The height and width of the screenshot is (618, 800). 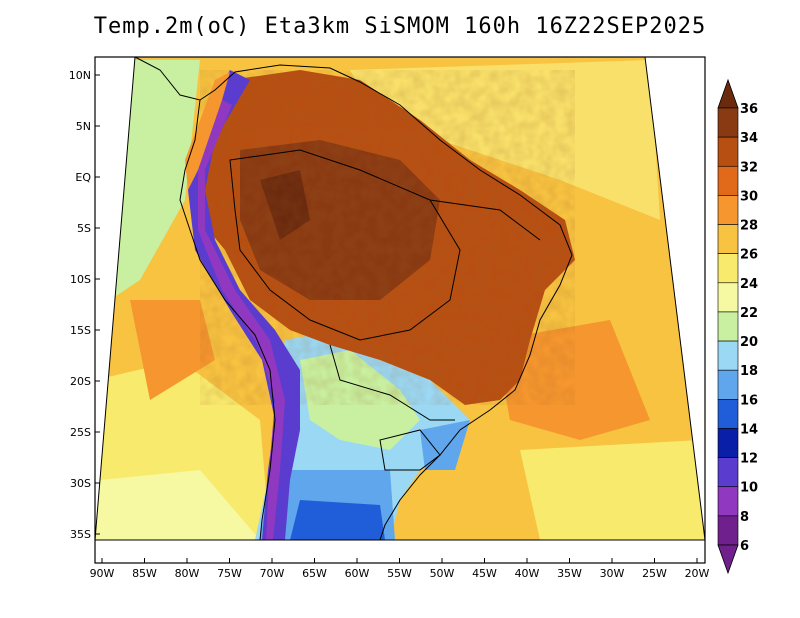 What do you see at coordinates (505, 140) in the screenshot?
I see `ocean-atlantic-north` at bounding box center [505, 140].